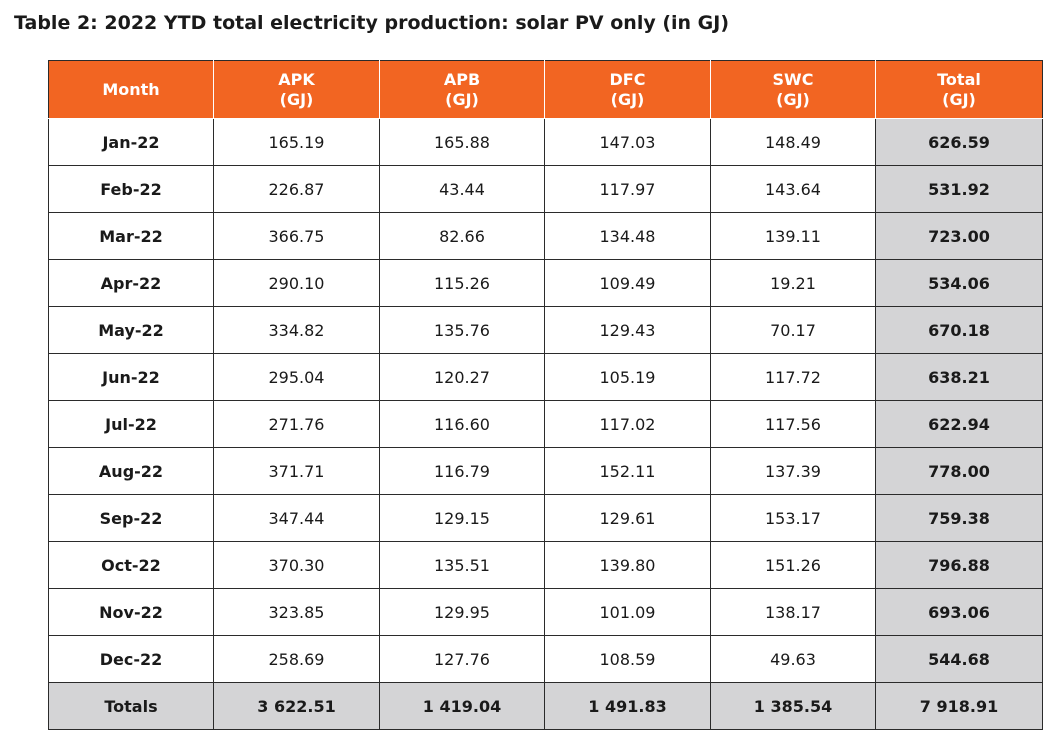  I want to click on grand-total-cell: 1 385.54, so click(793, 706).